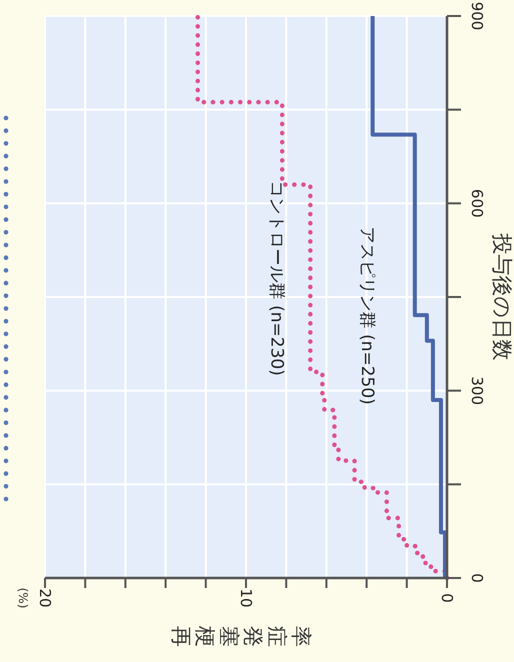 The width and height of the screenshot is (514, 662). What do you see at coordinates (241, 637) in the screenshot?
I see `x-axis-title: 再梗塞発症率` at bounding box center [241, 637].